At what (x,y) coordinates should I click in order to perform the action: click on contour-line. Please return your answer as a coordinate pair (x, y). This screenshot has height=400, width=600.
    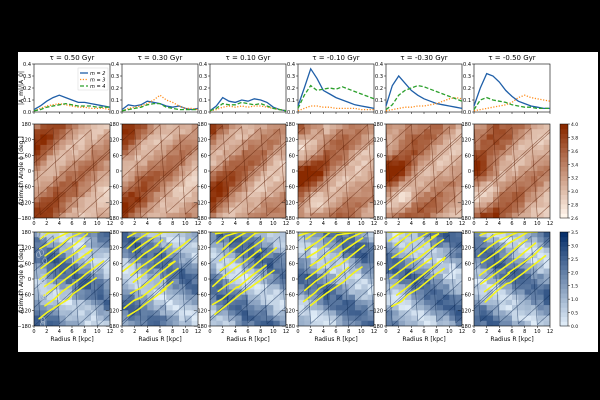
    Looking at the image, I should click on (160, 290).